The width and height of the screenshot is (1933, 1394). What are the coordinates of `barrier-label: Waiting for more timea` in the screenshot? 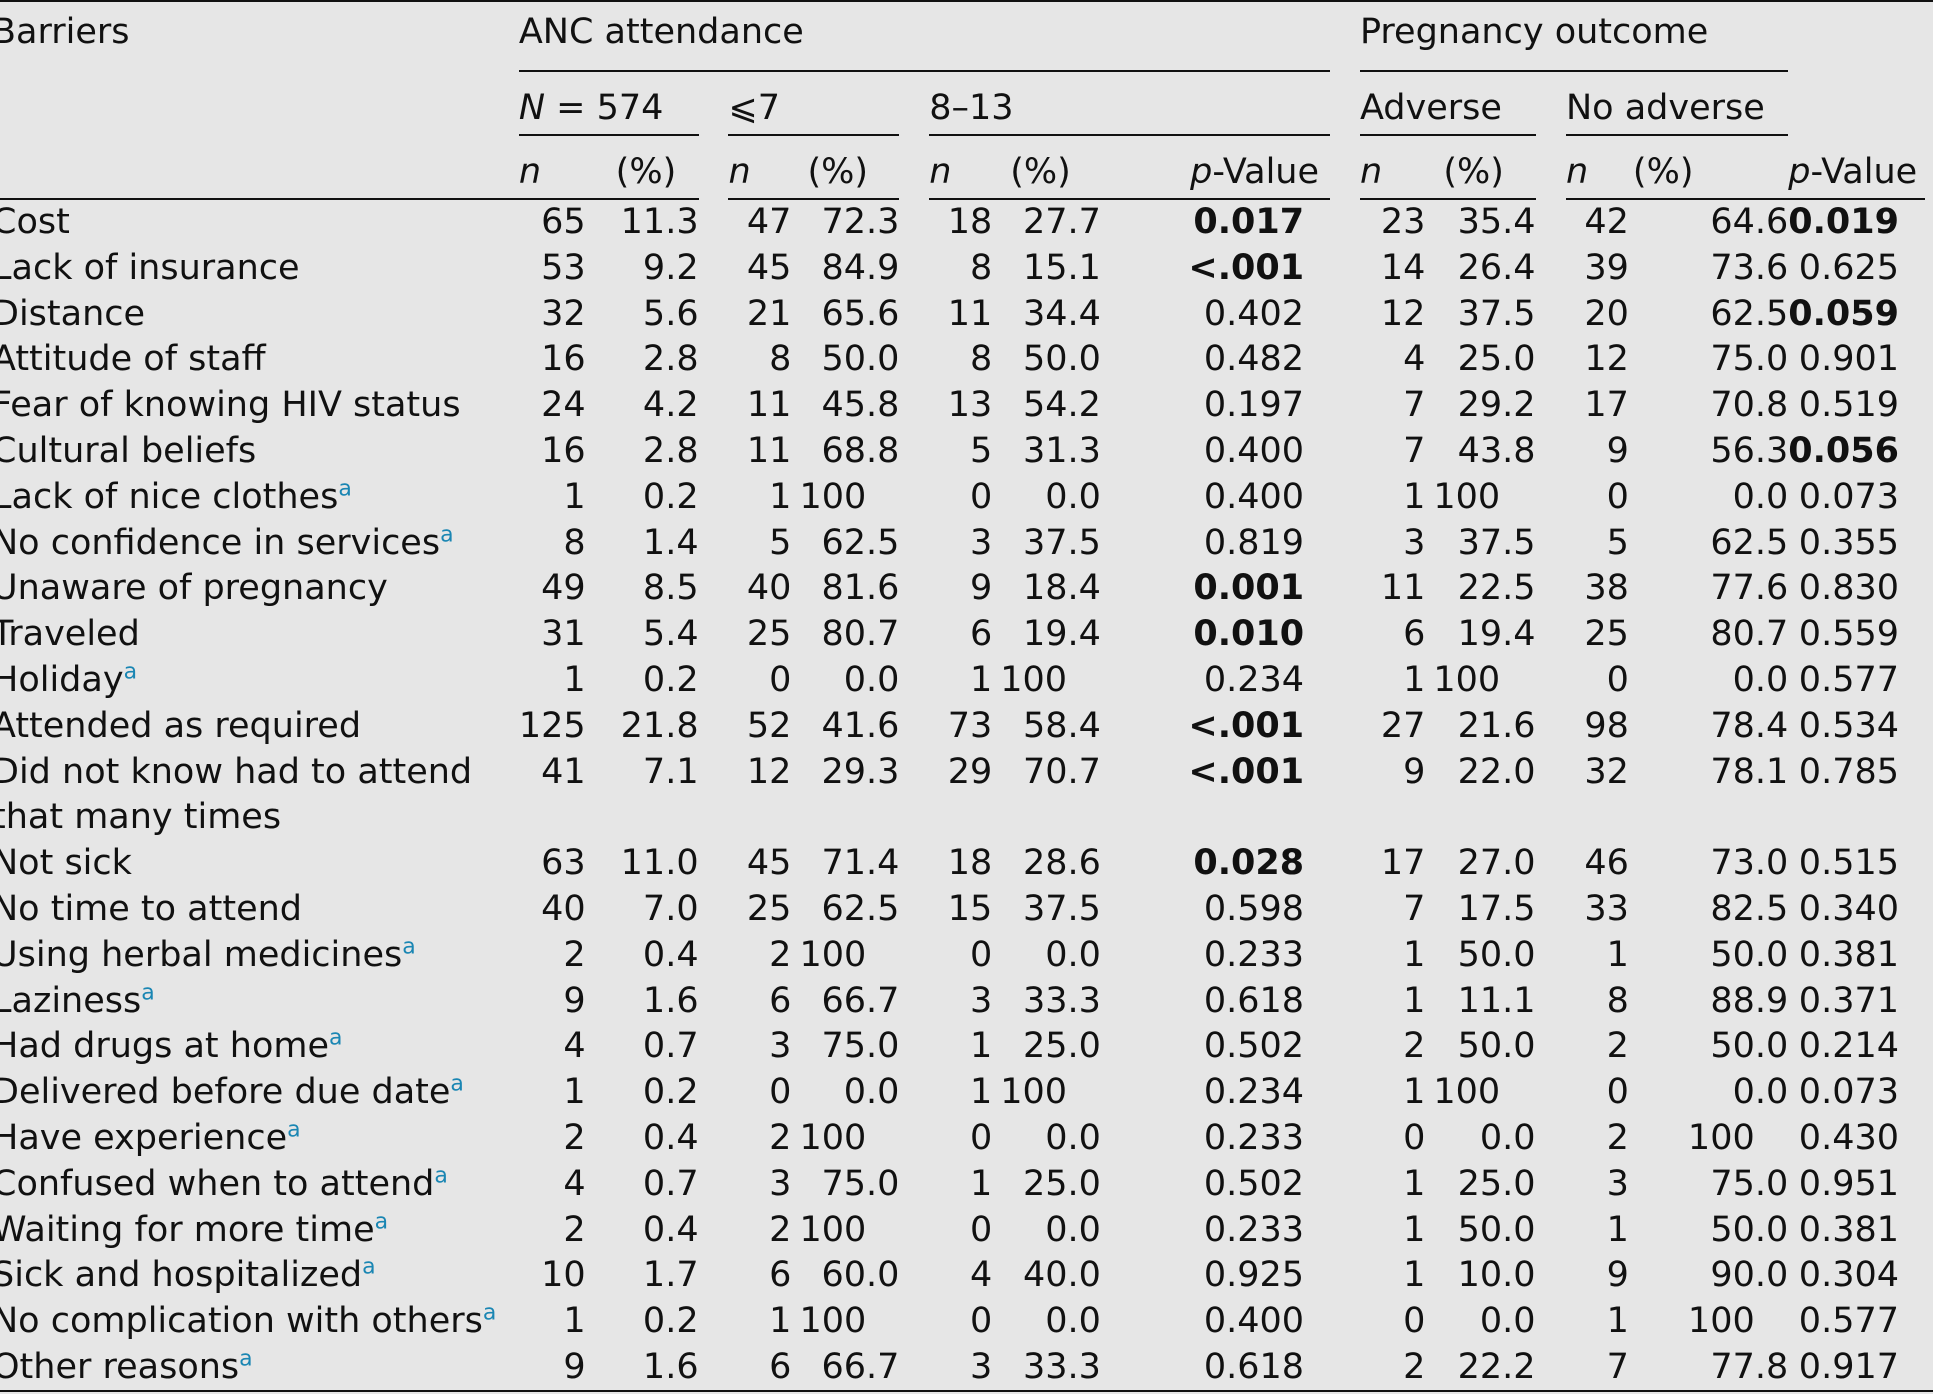 It's located at (194, 1229).